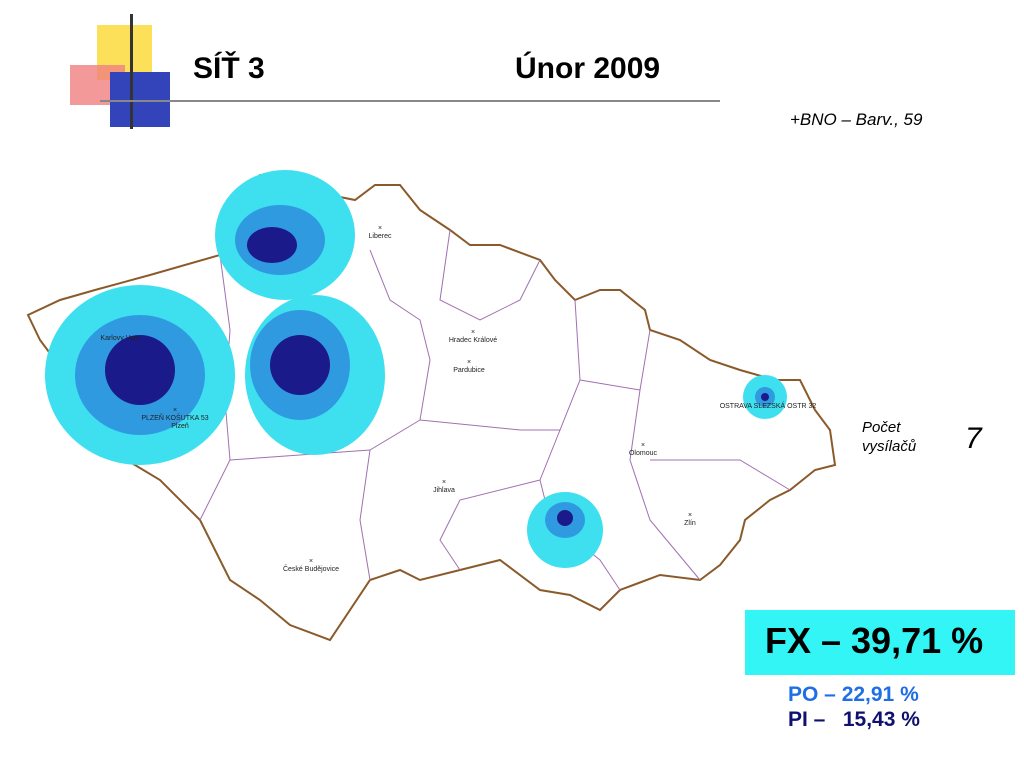 This screenshot has height=768, width=1024. Describe the element at coordinates (768, 405) in the screenshot. I see `transmitter-label: OSTRAVA SLEZSKÁ OSTR 32` at that location.